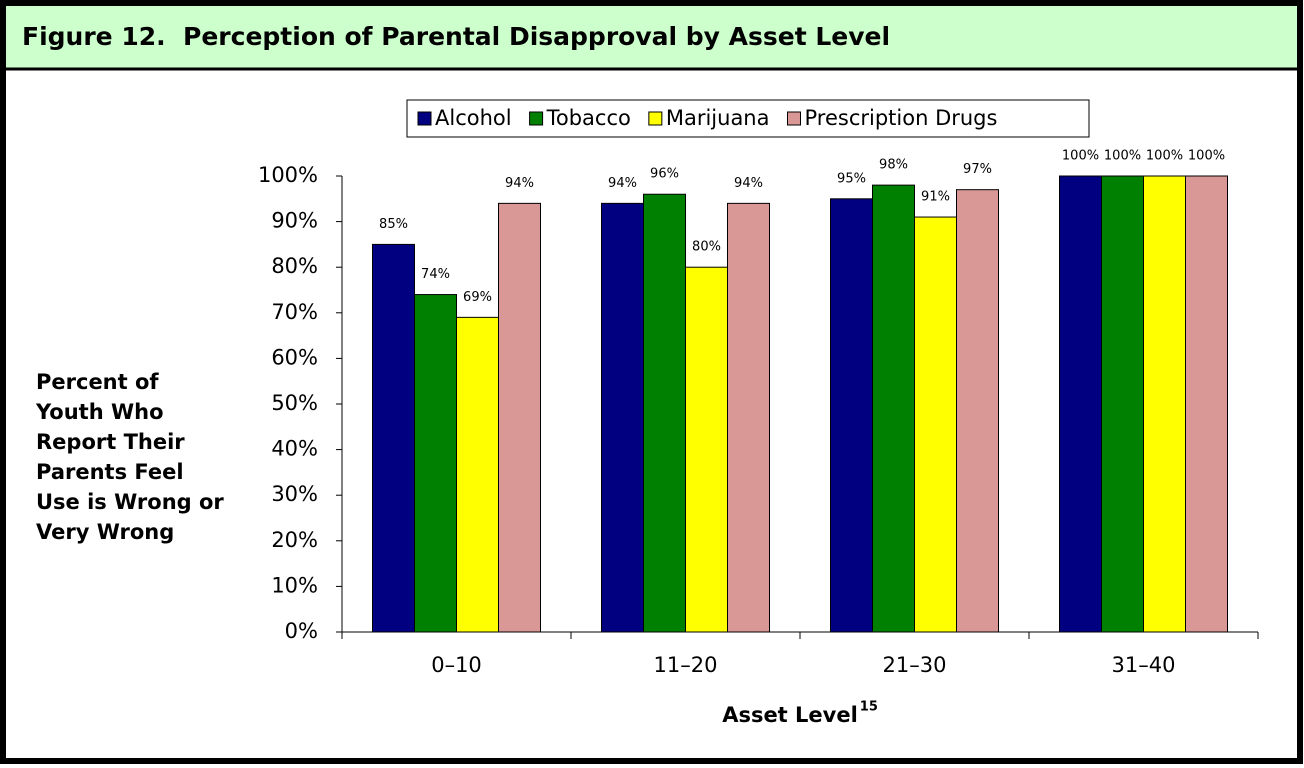  Describe the element at coordinates (718, 118) in the screenshot. I see `legend-label: Marijuana` at that location.